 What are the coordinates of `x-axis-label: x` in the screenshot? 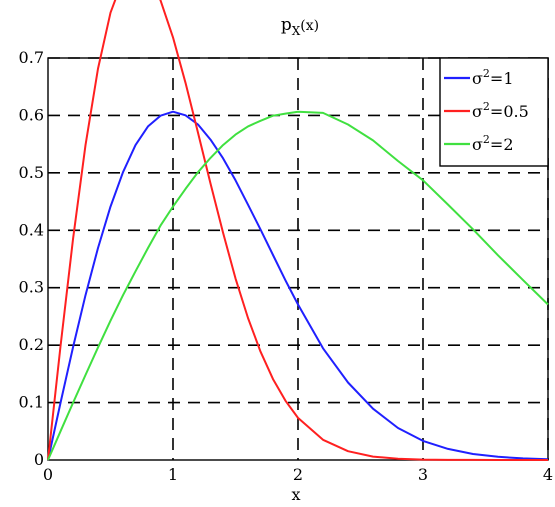 It's located at (295, 494).